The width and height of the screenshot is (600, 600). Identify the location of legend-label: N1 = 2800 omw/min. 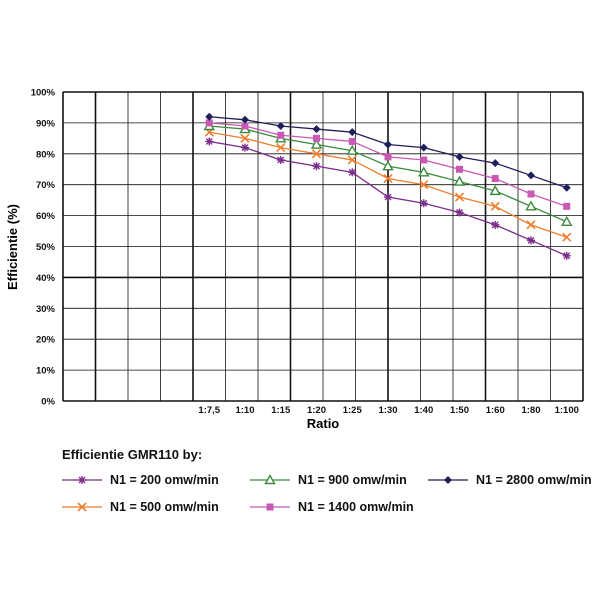
(534, 480).